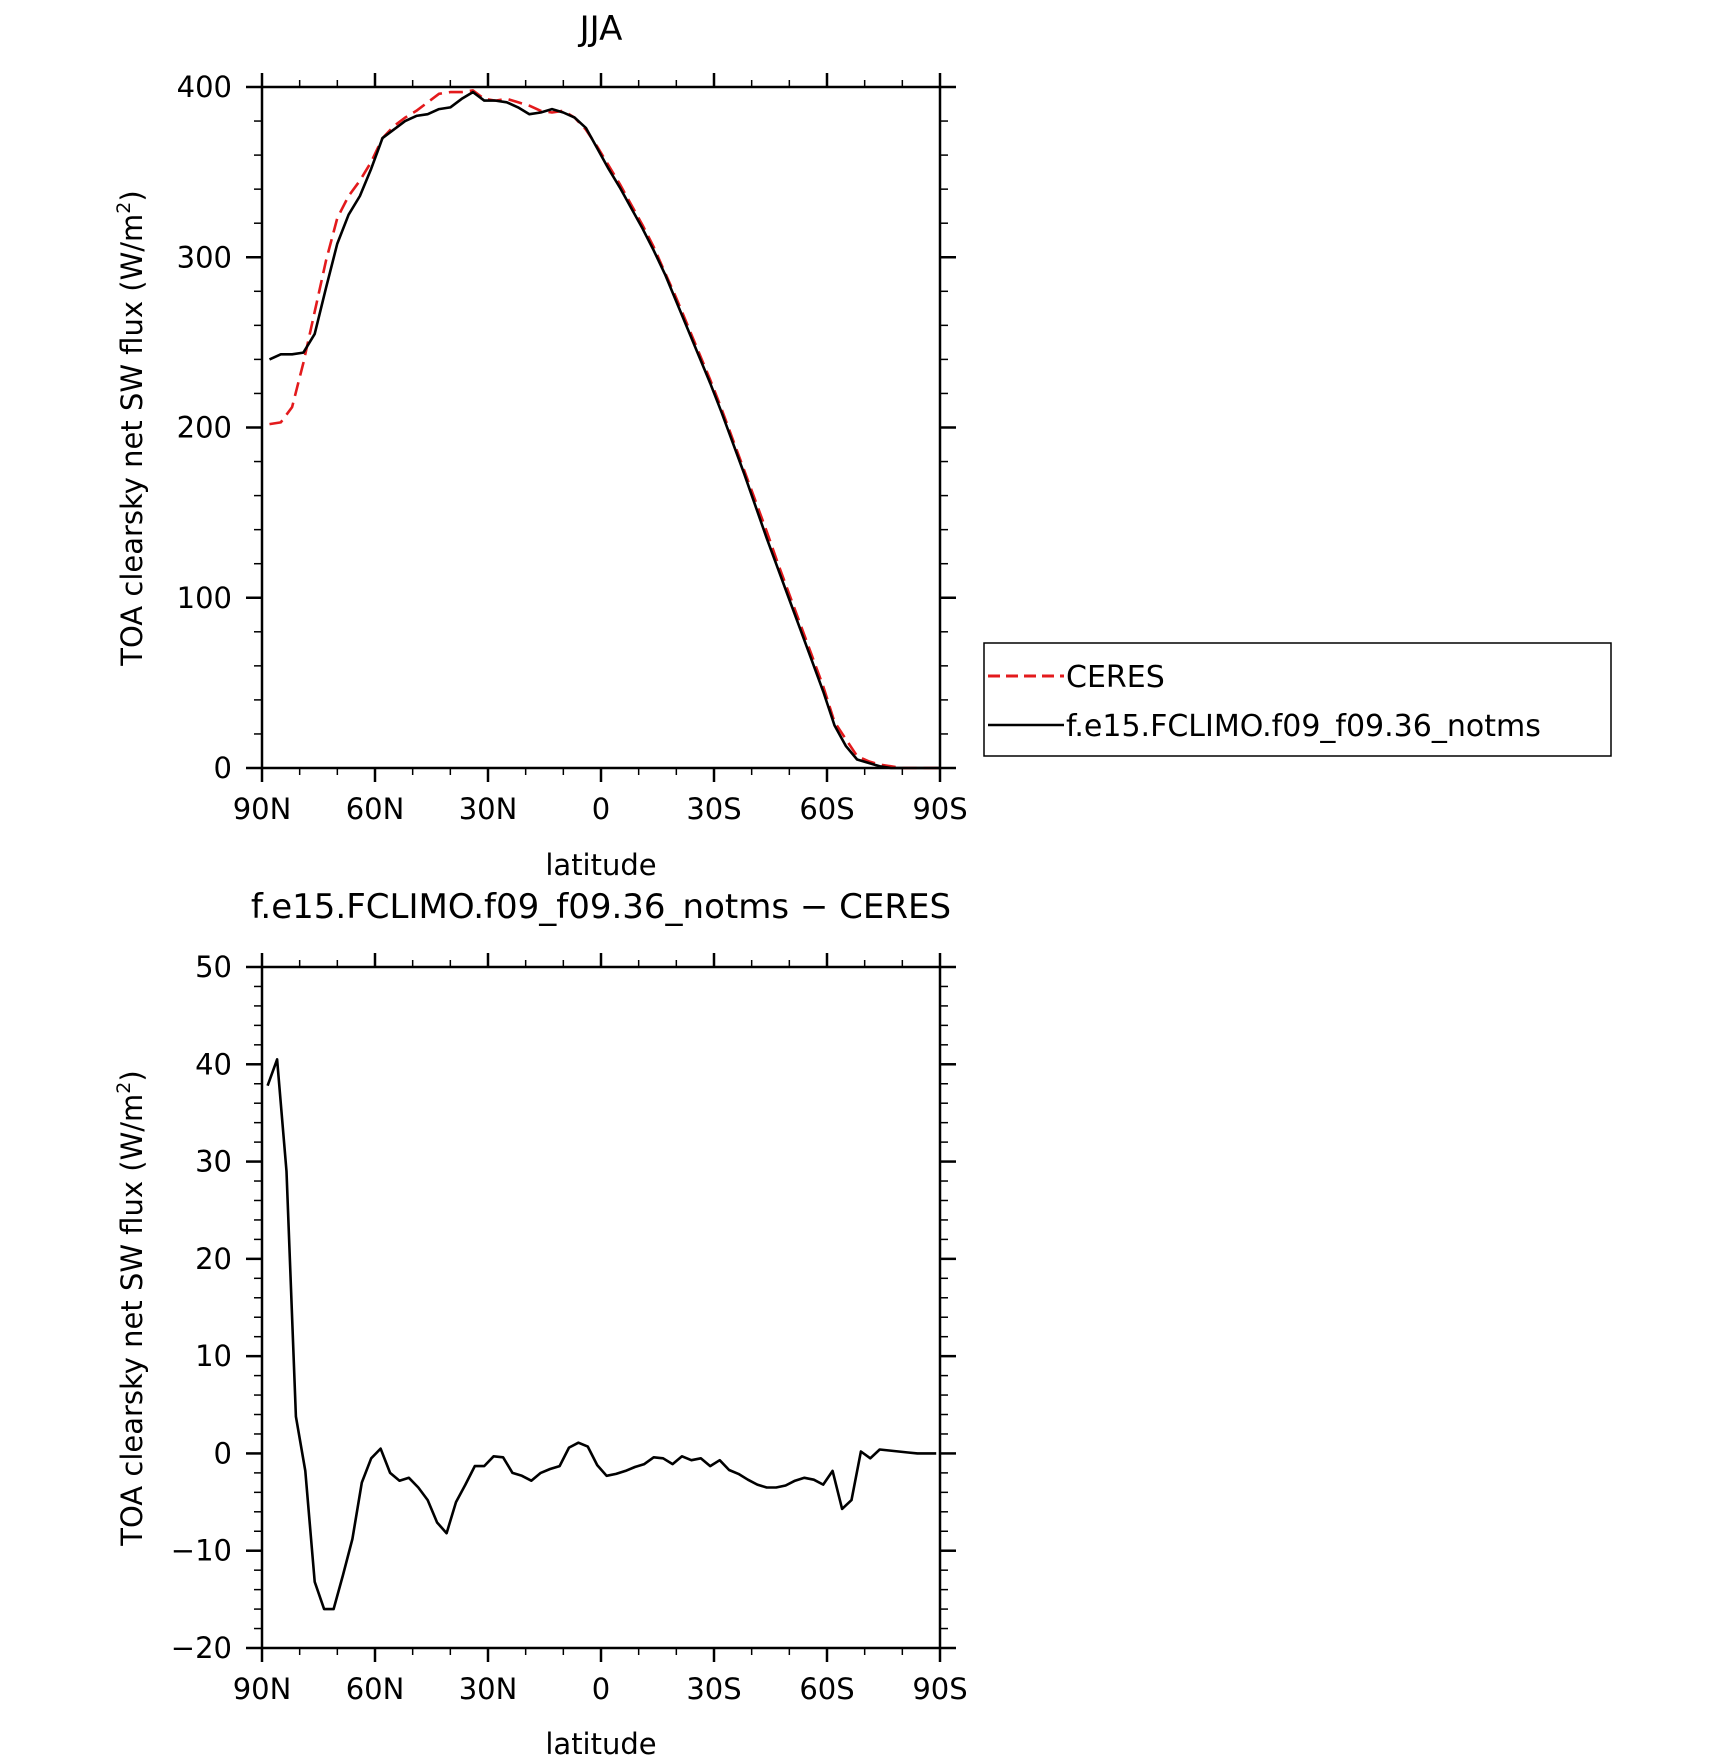  Describe the element at coordinates (204, 257) in the screenshot. I see `y-tick-label: 300` at that location.